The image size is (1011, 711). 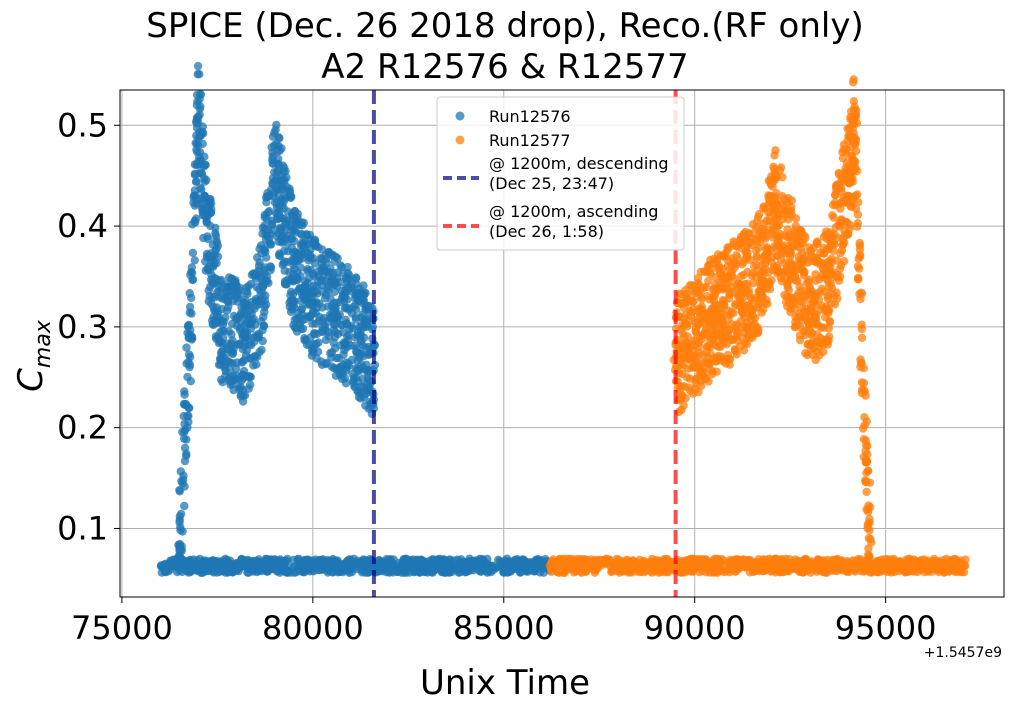 I want to click on legend-label: (Dec 26, 1:58), so click(x=546, y=231).